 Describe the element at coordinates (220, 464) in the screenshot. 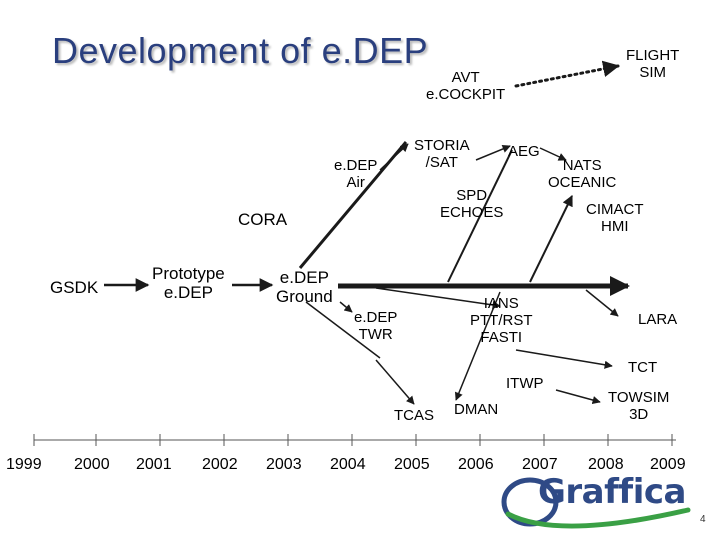

I see `year-label: 2002` at that location.